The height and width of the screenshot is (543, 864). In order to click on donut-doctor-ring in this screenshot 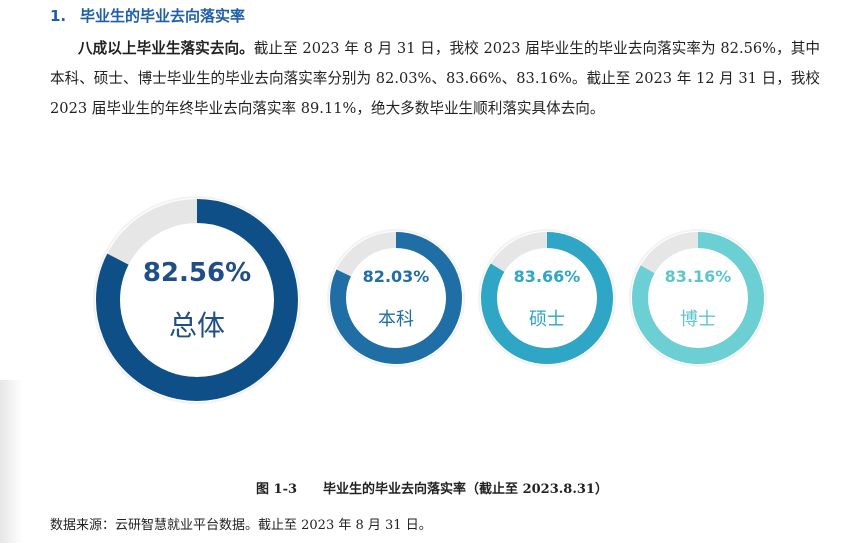, I will do `click(698, 298)`.